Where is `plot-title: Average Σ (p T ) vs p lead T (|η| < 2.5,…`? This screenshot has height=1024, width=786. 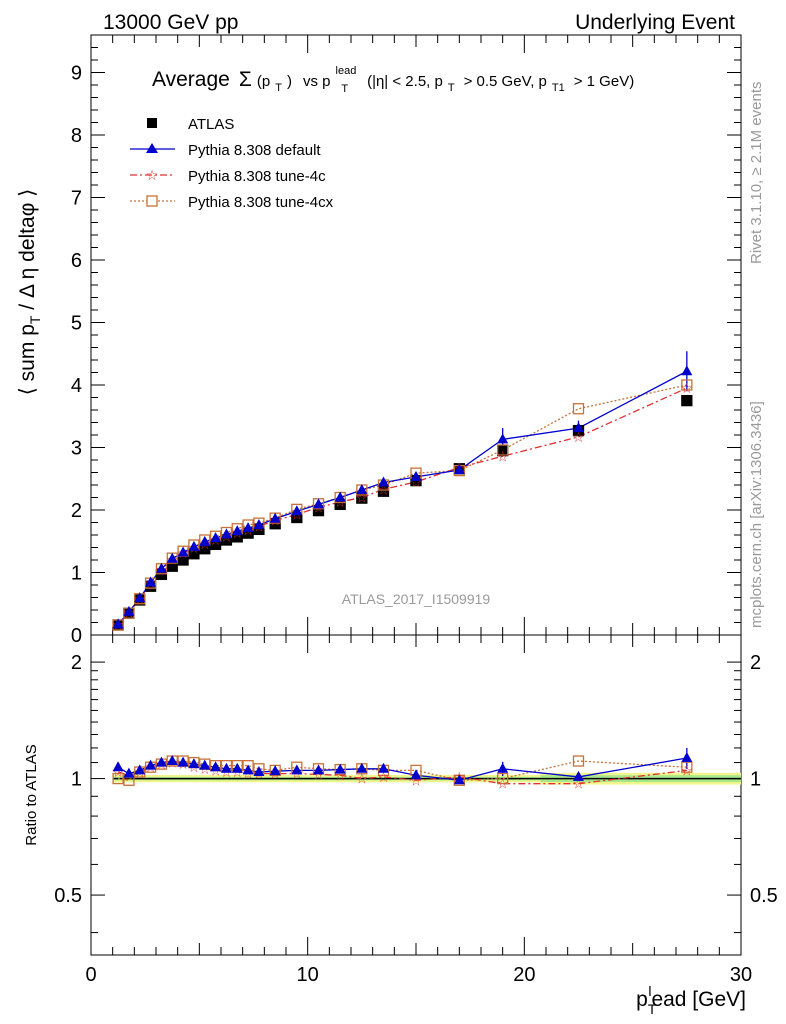 plot-title: Average Σ (p T ) vs p lead T (|η| < 2.5,… is located at coordinates (393, 77).